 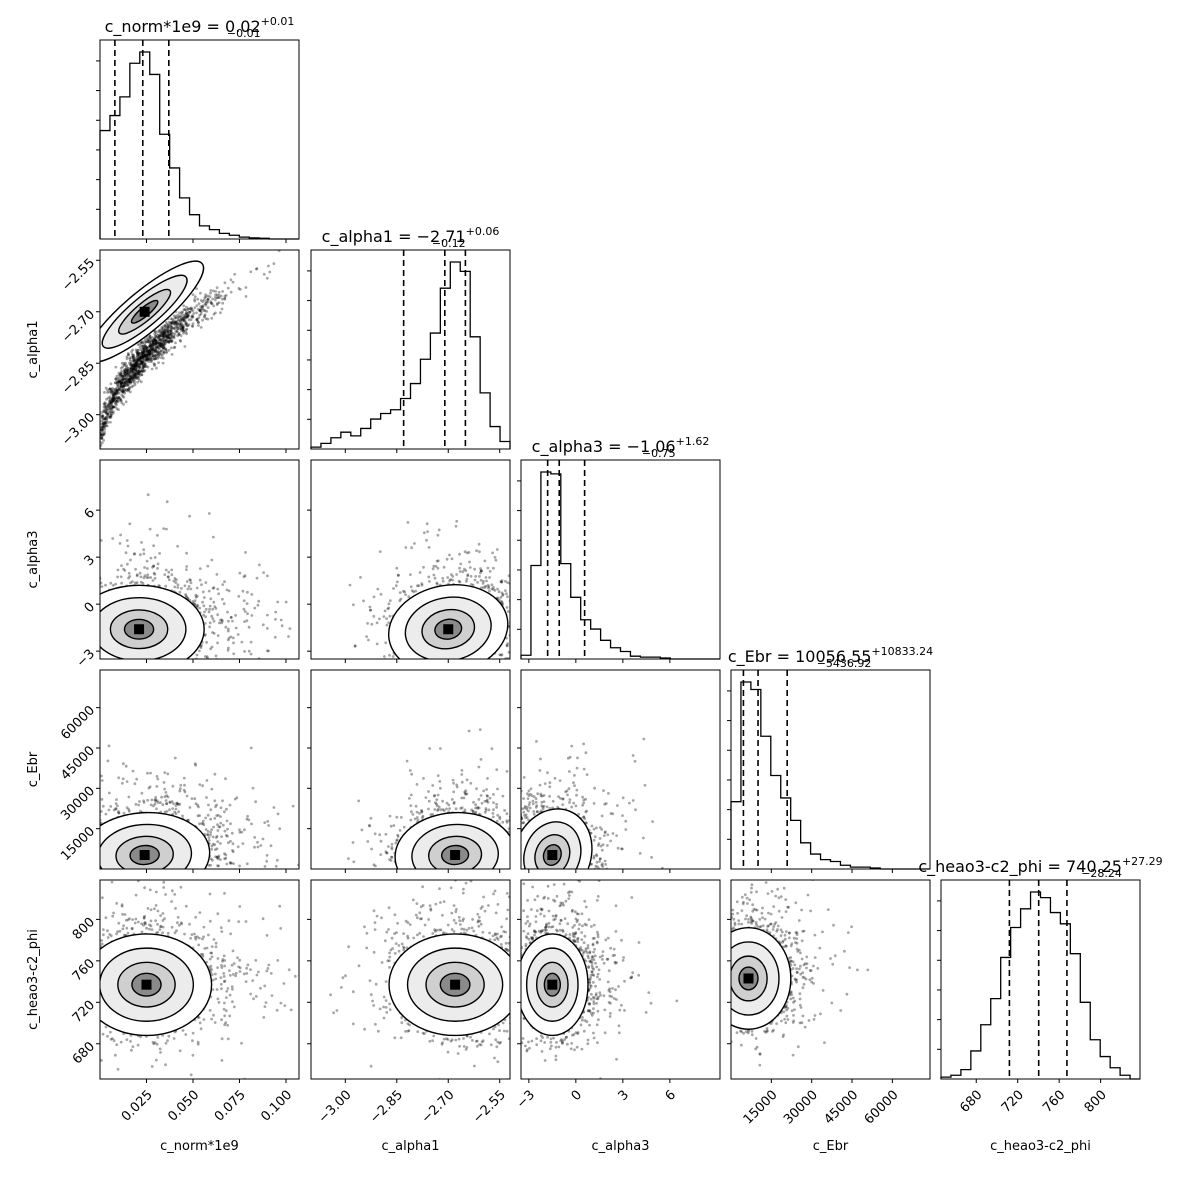 I want to click on xtick-label-2-2: 3, so click(x=624, y=1096).